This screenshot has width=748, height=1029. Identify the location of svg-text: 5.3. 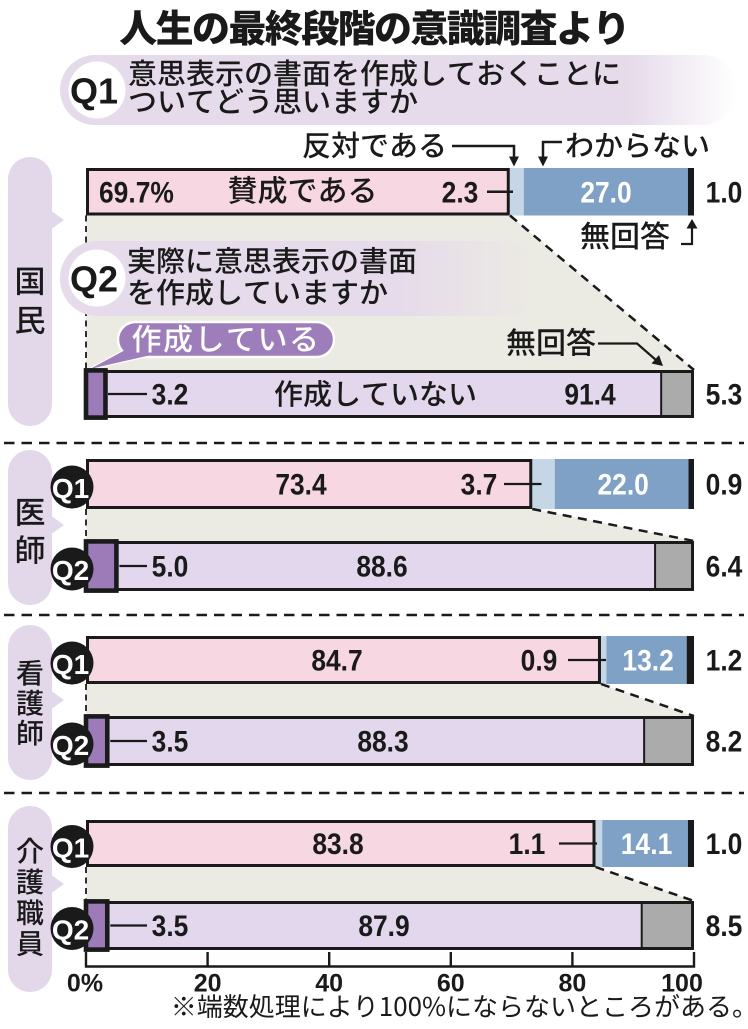
(724, 394).